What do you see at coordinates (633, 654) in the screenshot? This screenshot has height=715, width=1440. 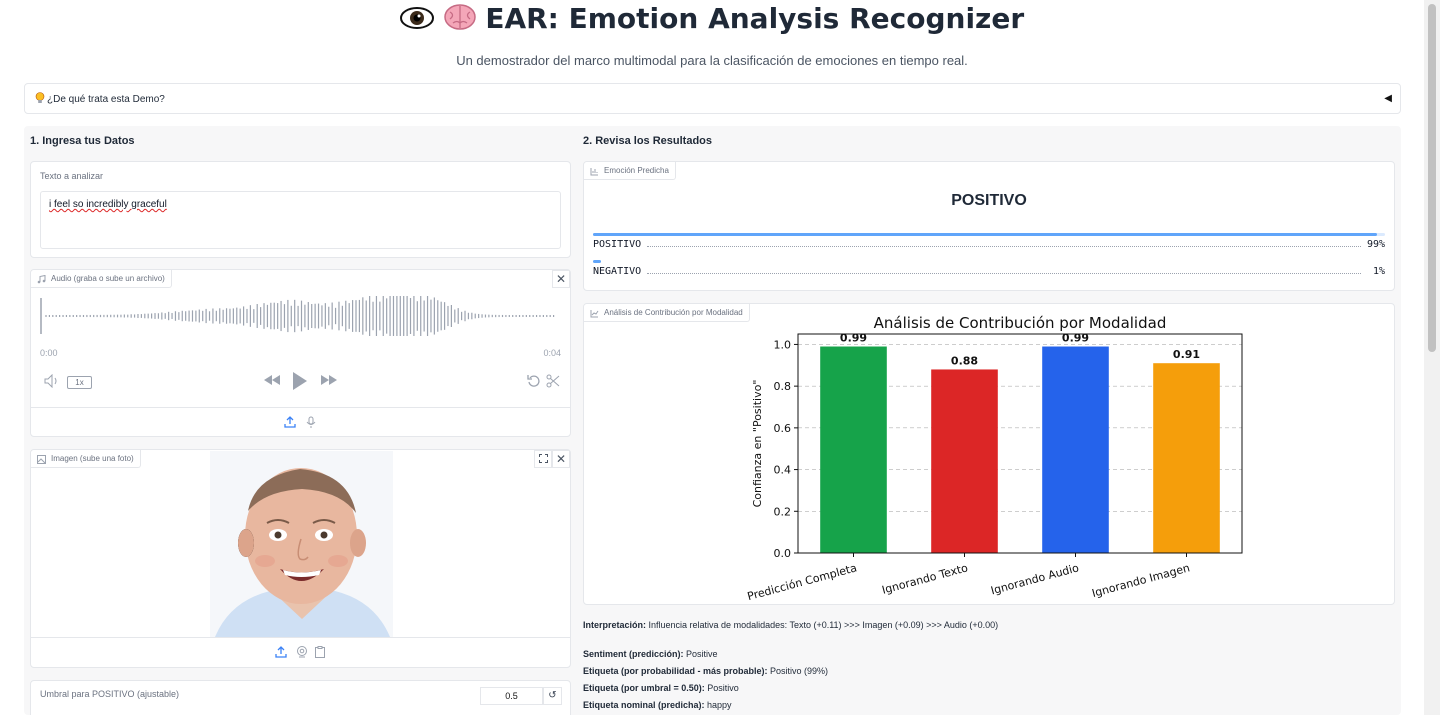 I see `detail-key: Sentiment (predicción):` at bounding box center [633, 654].